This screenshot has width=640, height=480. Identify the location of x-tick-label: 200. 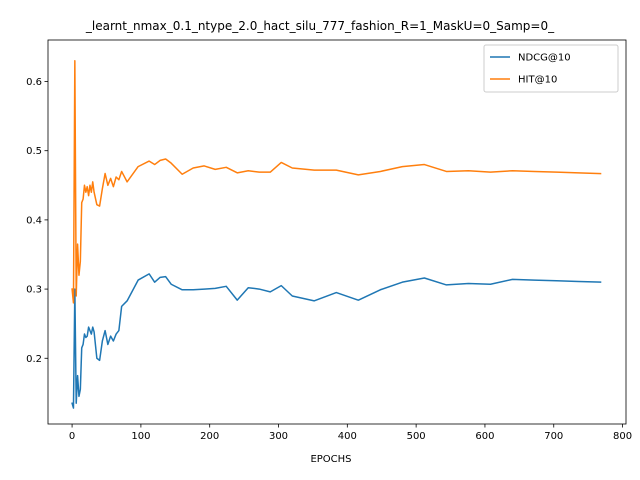
(209, 436).